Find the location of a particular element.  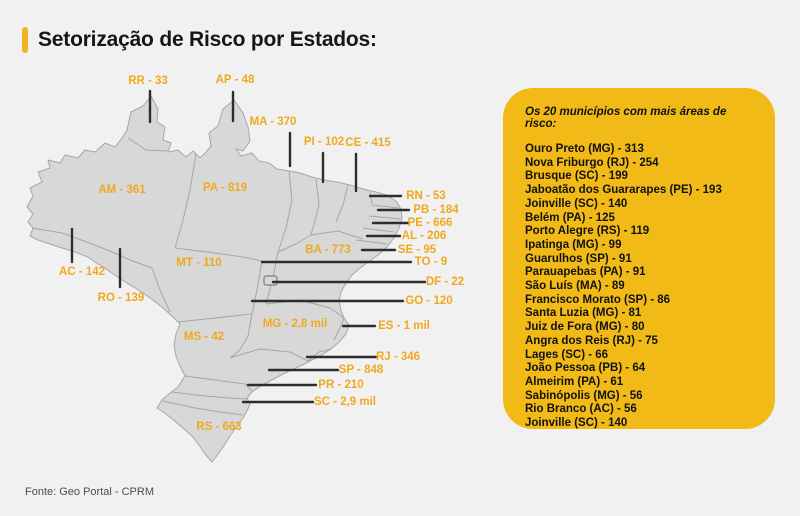

list-item: Juiz de Fora (MG) - 80 is located at coordinates (585, 327).